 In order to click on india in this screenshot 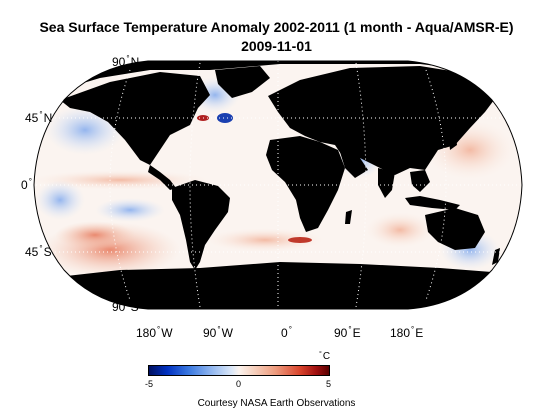, I will do `click(386, 183)`.